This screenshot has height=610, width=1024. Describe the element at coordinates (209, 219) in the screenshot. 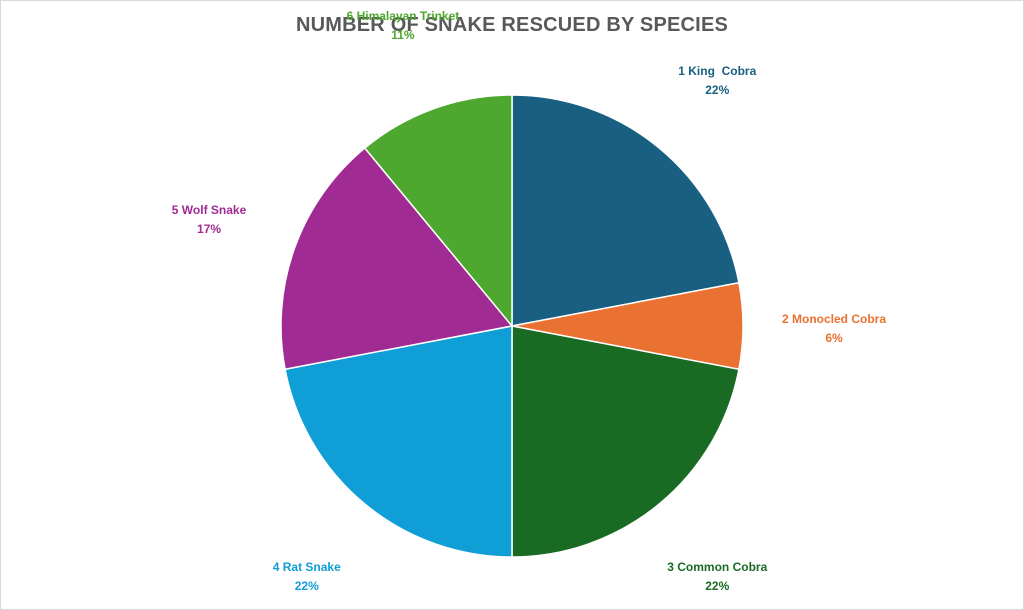

I see `slice-label-5: 5 Wolf Snake 17%` at that location.